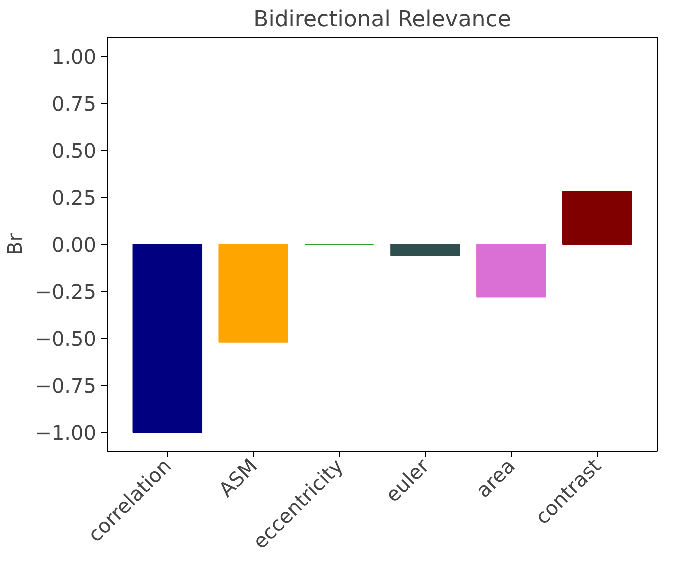 Image resolution: width=680 pixels, height=570 pixels. What do you see at coordinates (74, 56) in the screenshot?
I see `y-tick-label: 1.00` at bounding box center [74, 56].